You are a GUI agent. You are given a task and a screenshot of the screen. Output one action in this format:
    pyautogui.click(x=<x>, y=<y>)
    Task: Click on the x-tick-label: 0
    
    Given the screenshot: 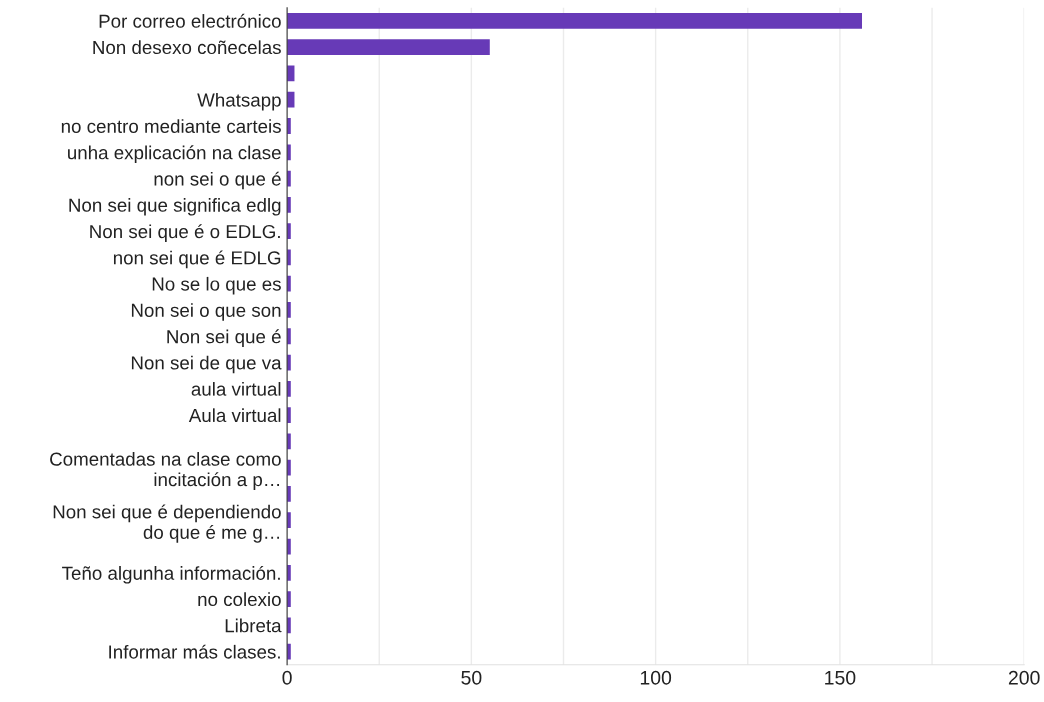 What is the action you would take?
    pyautogui.click(x=287, y=677)
    